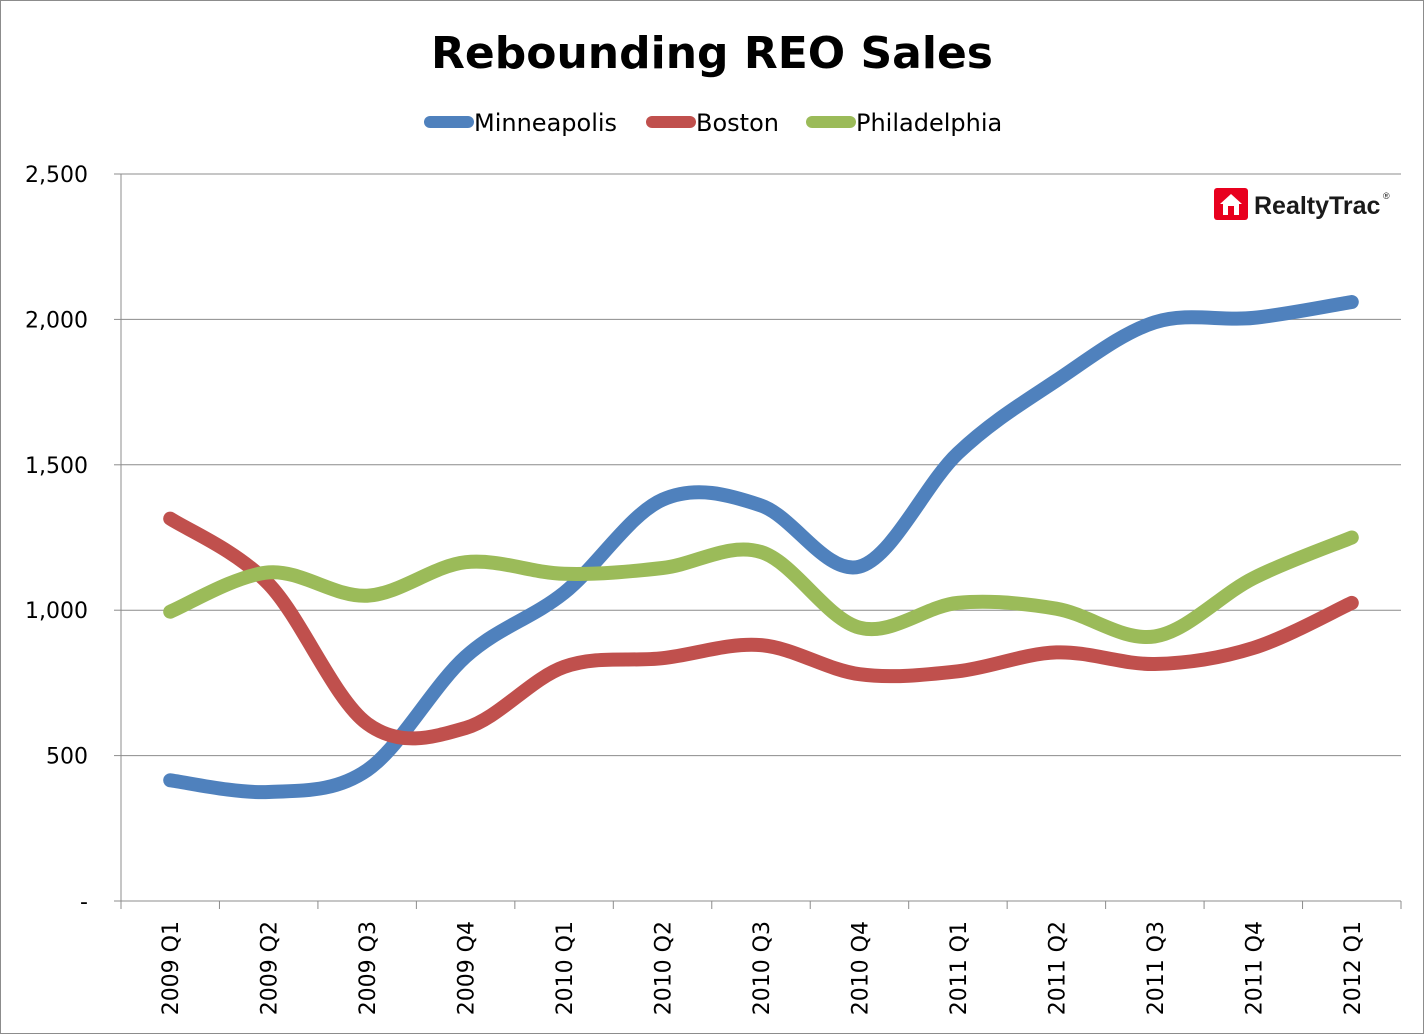  I want to click on legend-label-minneapolis: Minneapolis, so click(545, 123).